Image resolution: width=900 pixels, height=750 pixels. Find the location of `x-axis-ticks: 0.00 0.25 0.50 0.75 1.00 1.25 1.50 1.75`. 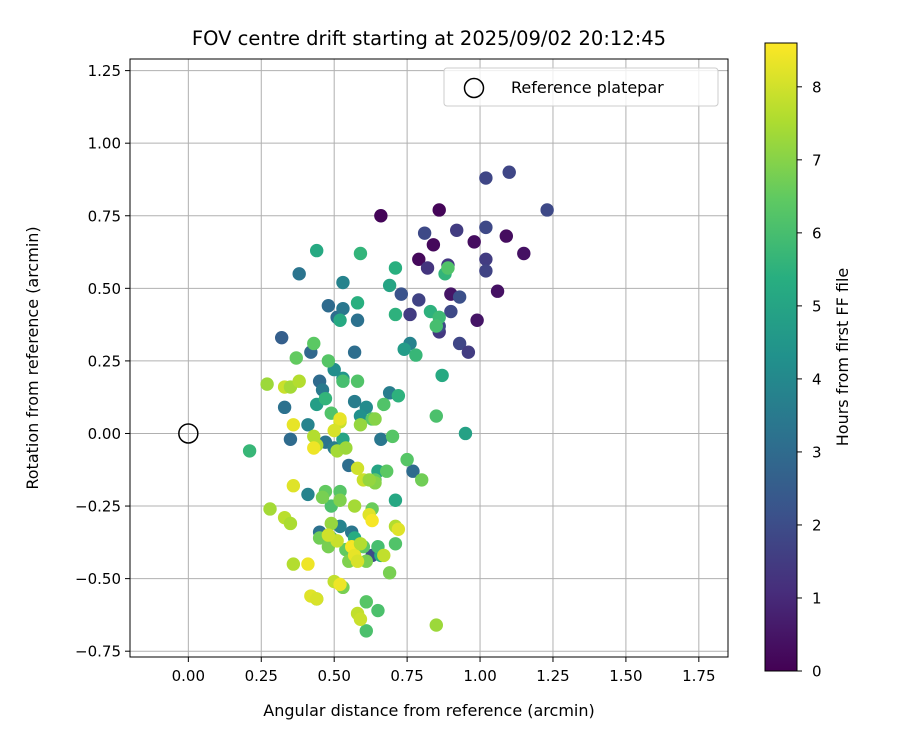

x-axis-ticks: 0.00 0.25 0.50 0.75 1.00 1.25 1.50 1.75 is located at coordinates (444, 671).